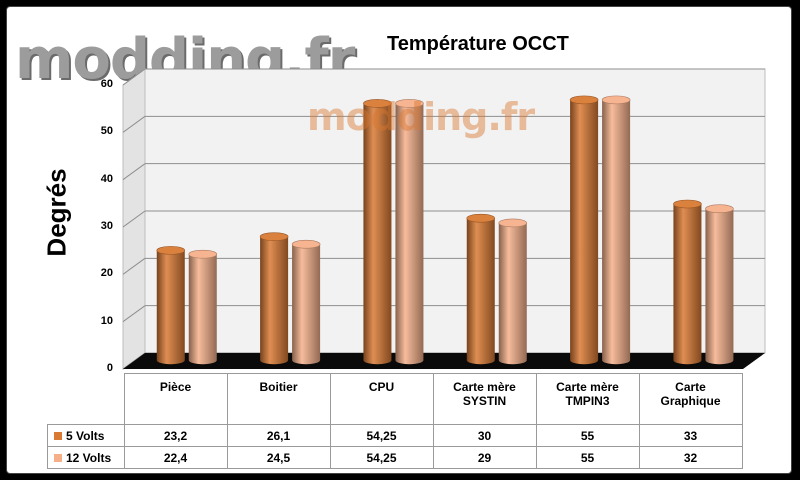 The image size is (800, 480). I want to click on category-label: CPU, so click(381, 399).